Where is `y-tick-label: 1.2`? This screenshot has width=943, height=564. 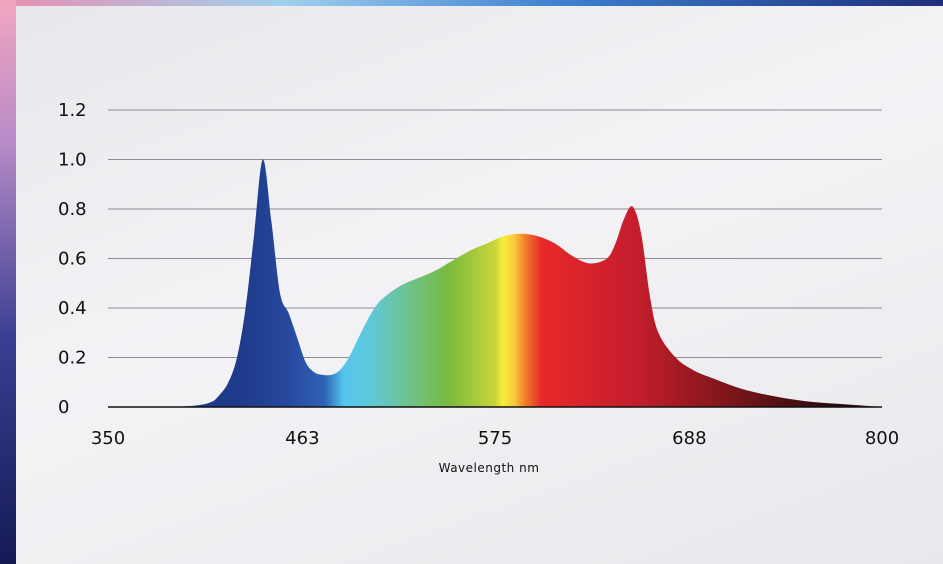 y-tick-label: 1.2 is located at coordinates (72, 110).